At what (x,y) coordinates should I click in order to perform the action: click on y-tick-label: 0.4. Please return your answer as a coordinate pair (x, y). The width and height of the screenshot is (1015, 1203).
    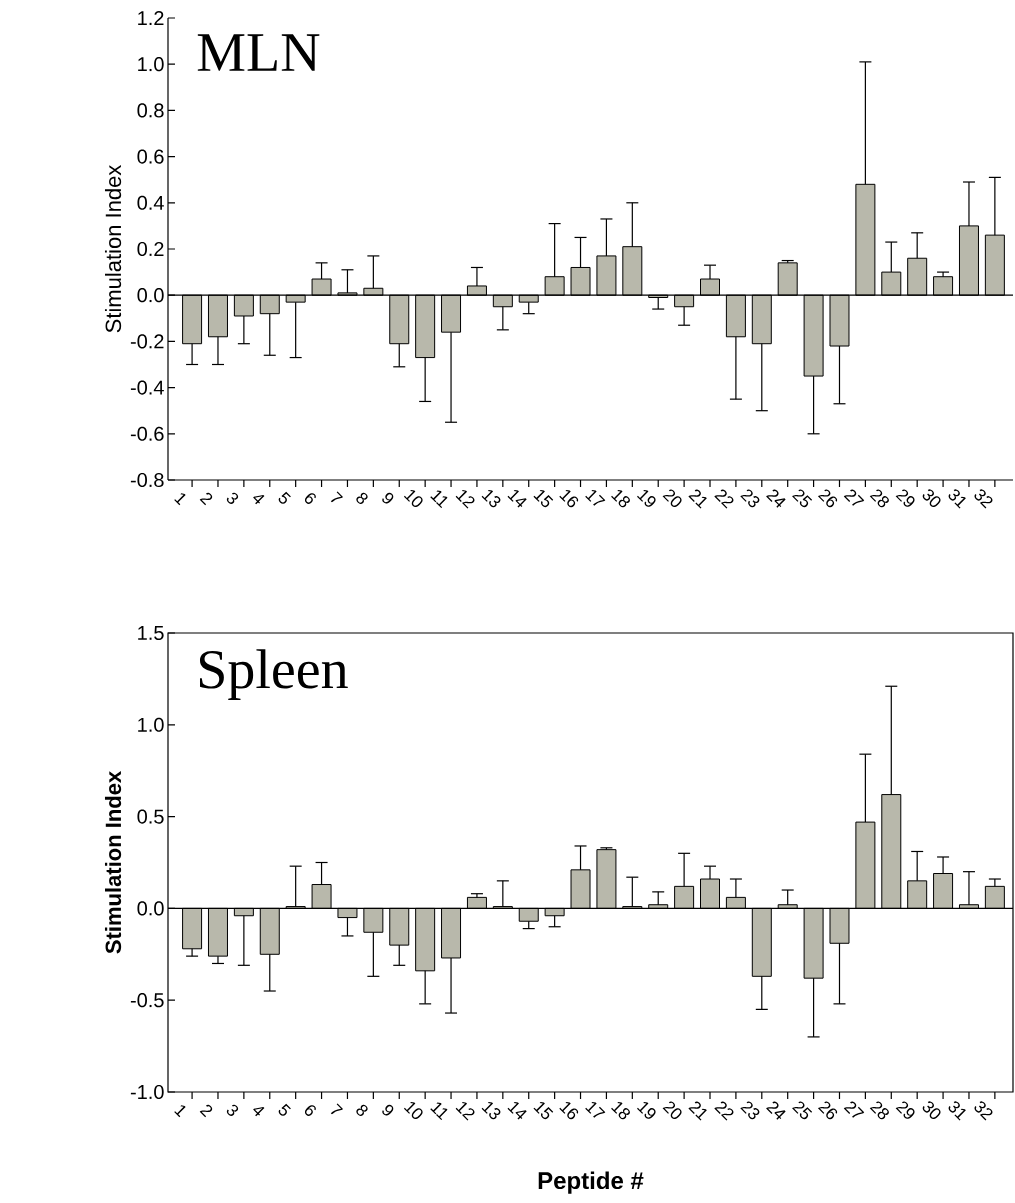
    Looking at the image, I should click on (150, 202).